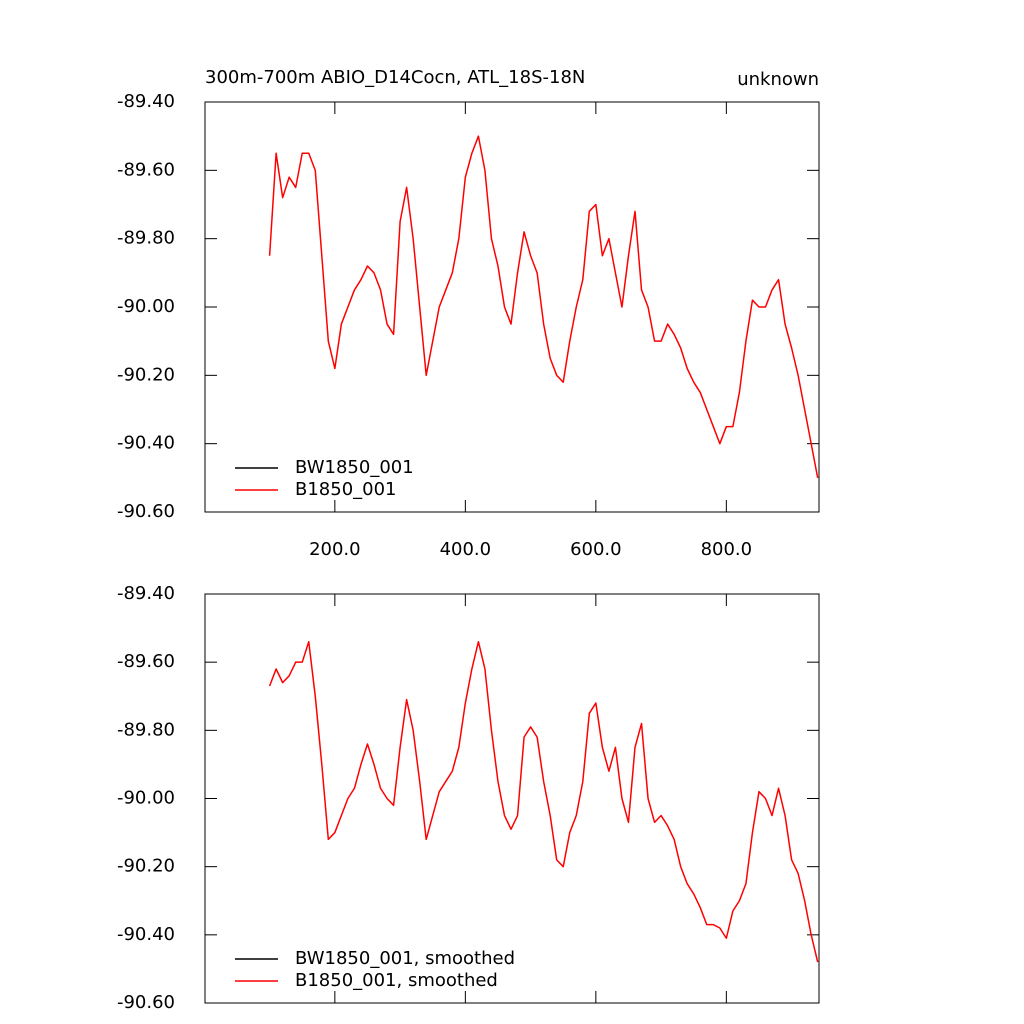 This screenshot has width=1024, height=1024. I want to click on legend-label: BW1850_001, so click(354, 467).